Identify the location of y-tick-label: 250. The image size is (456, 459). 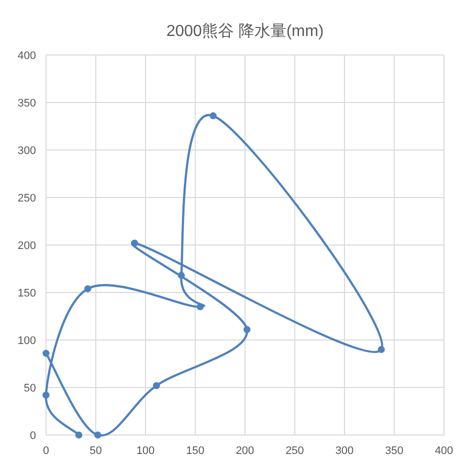
(27, 198).